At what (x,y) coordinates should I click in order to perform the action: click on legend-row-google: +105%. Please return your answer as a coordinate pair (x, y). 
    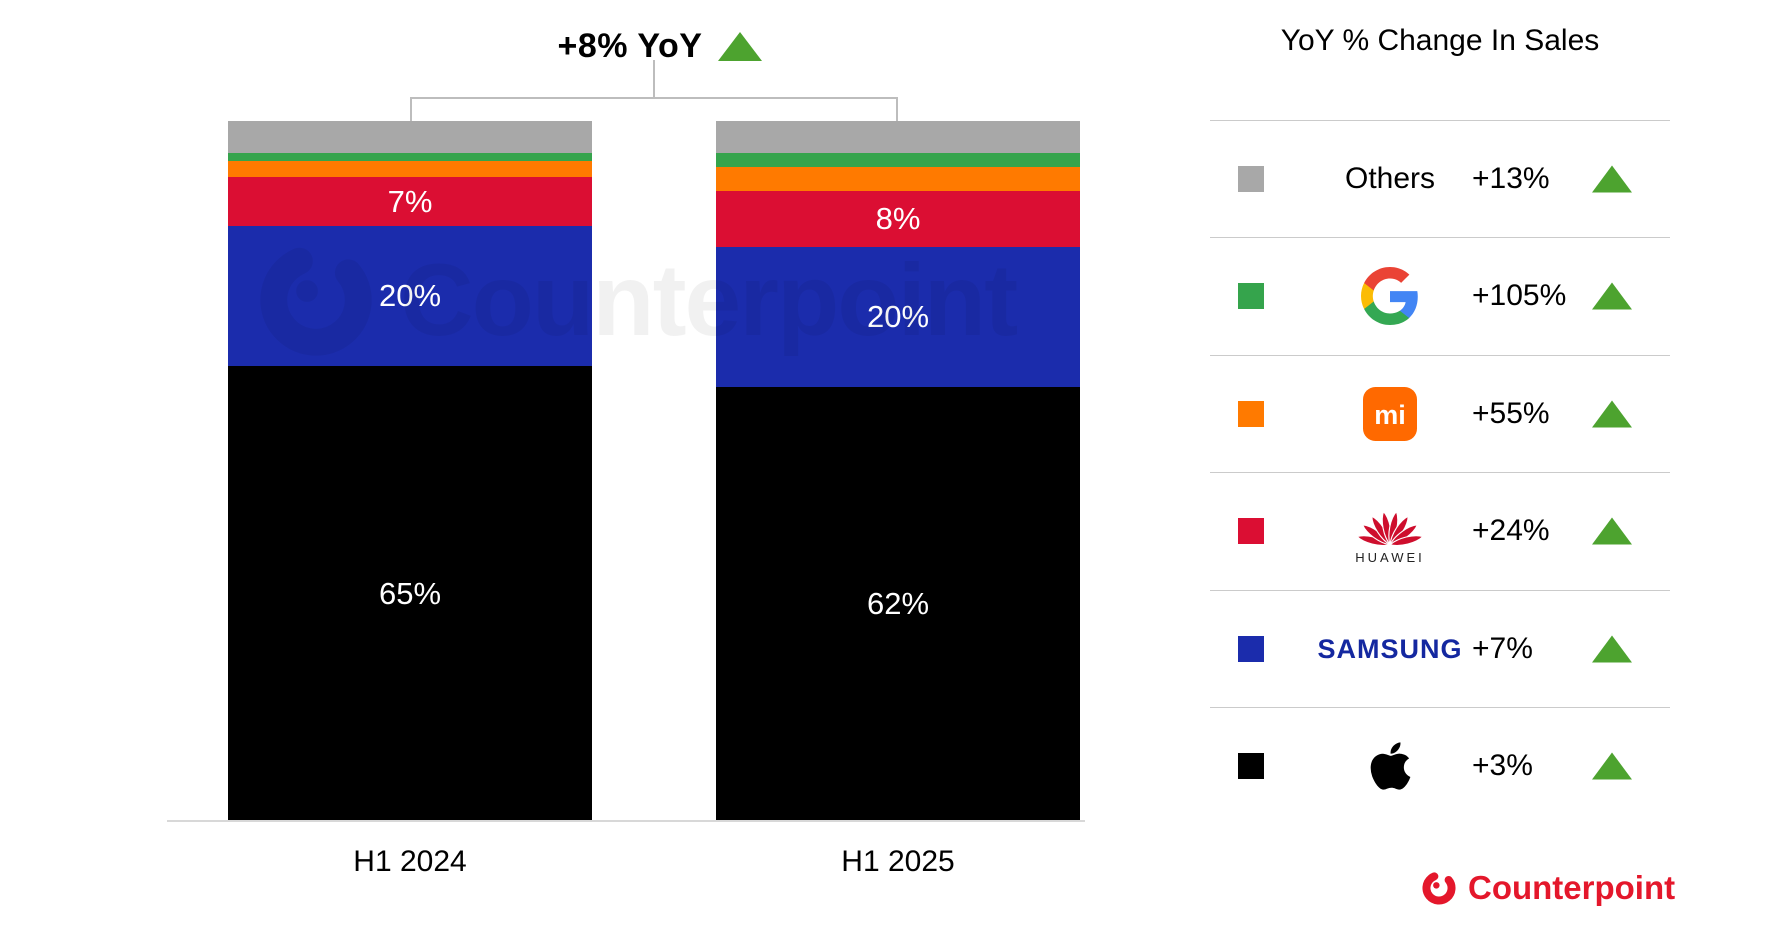
    Looking at the image, I should click on (1440, 295).